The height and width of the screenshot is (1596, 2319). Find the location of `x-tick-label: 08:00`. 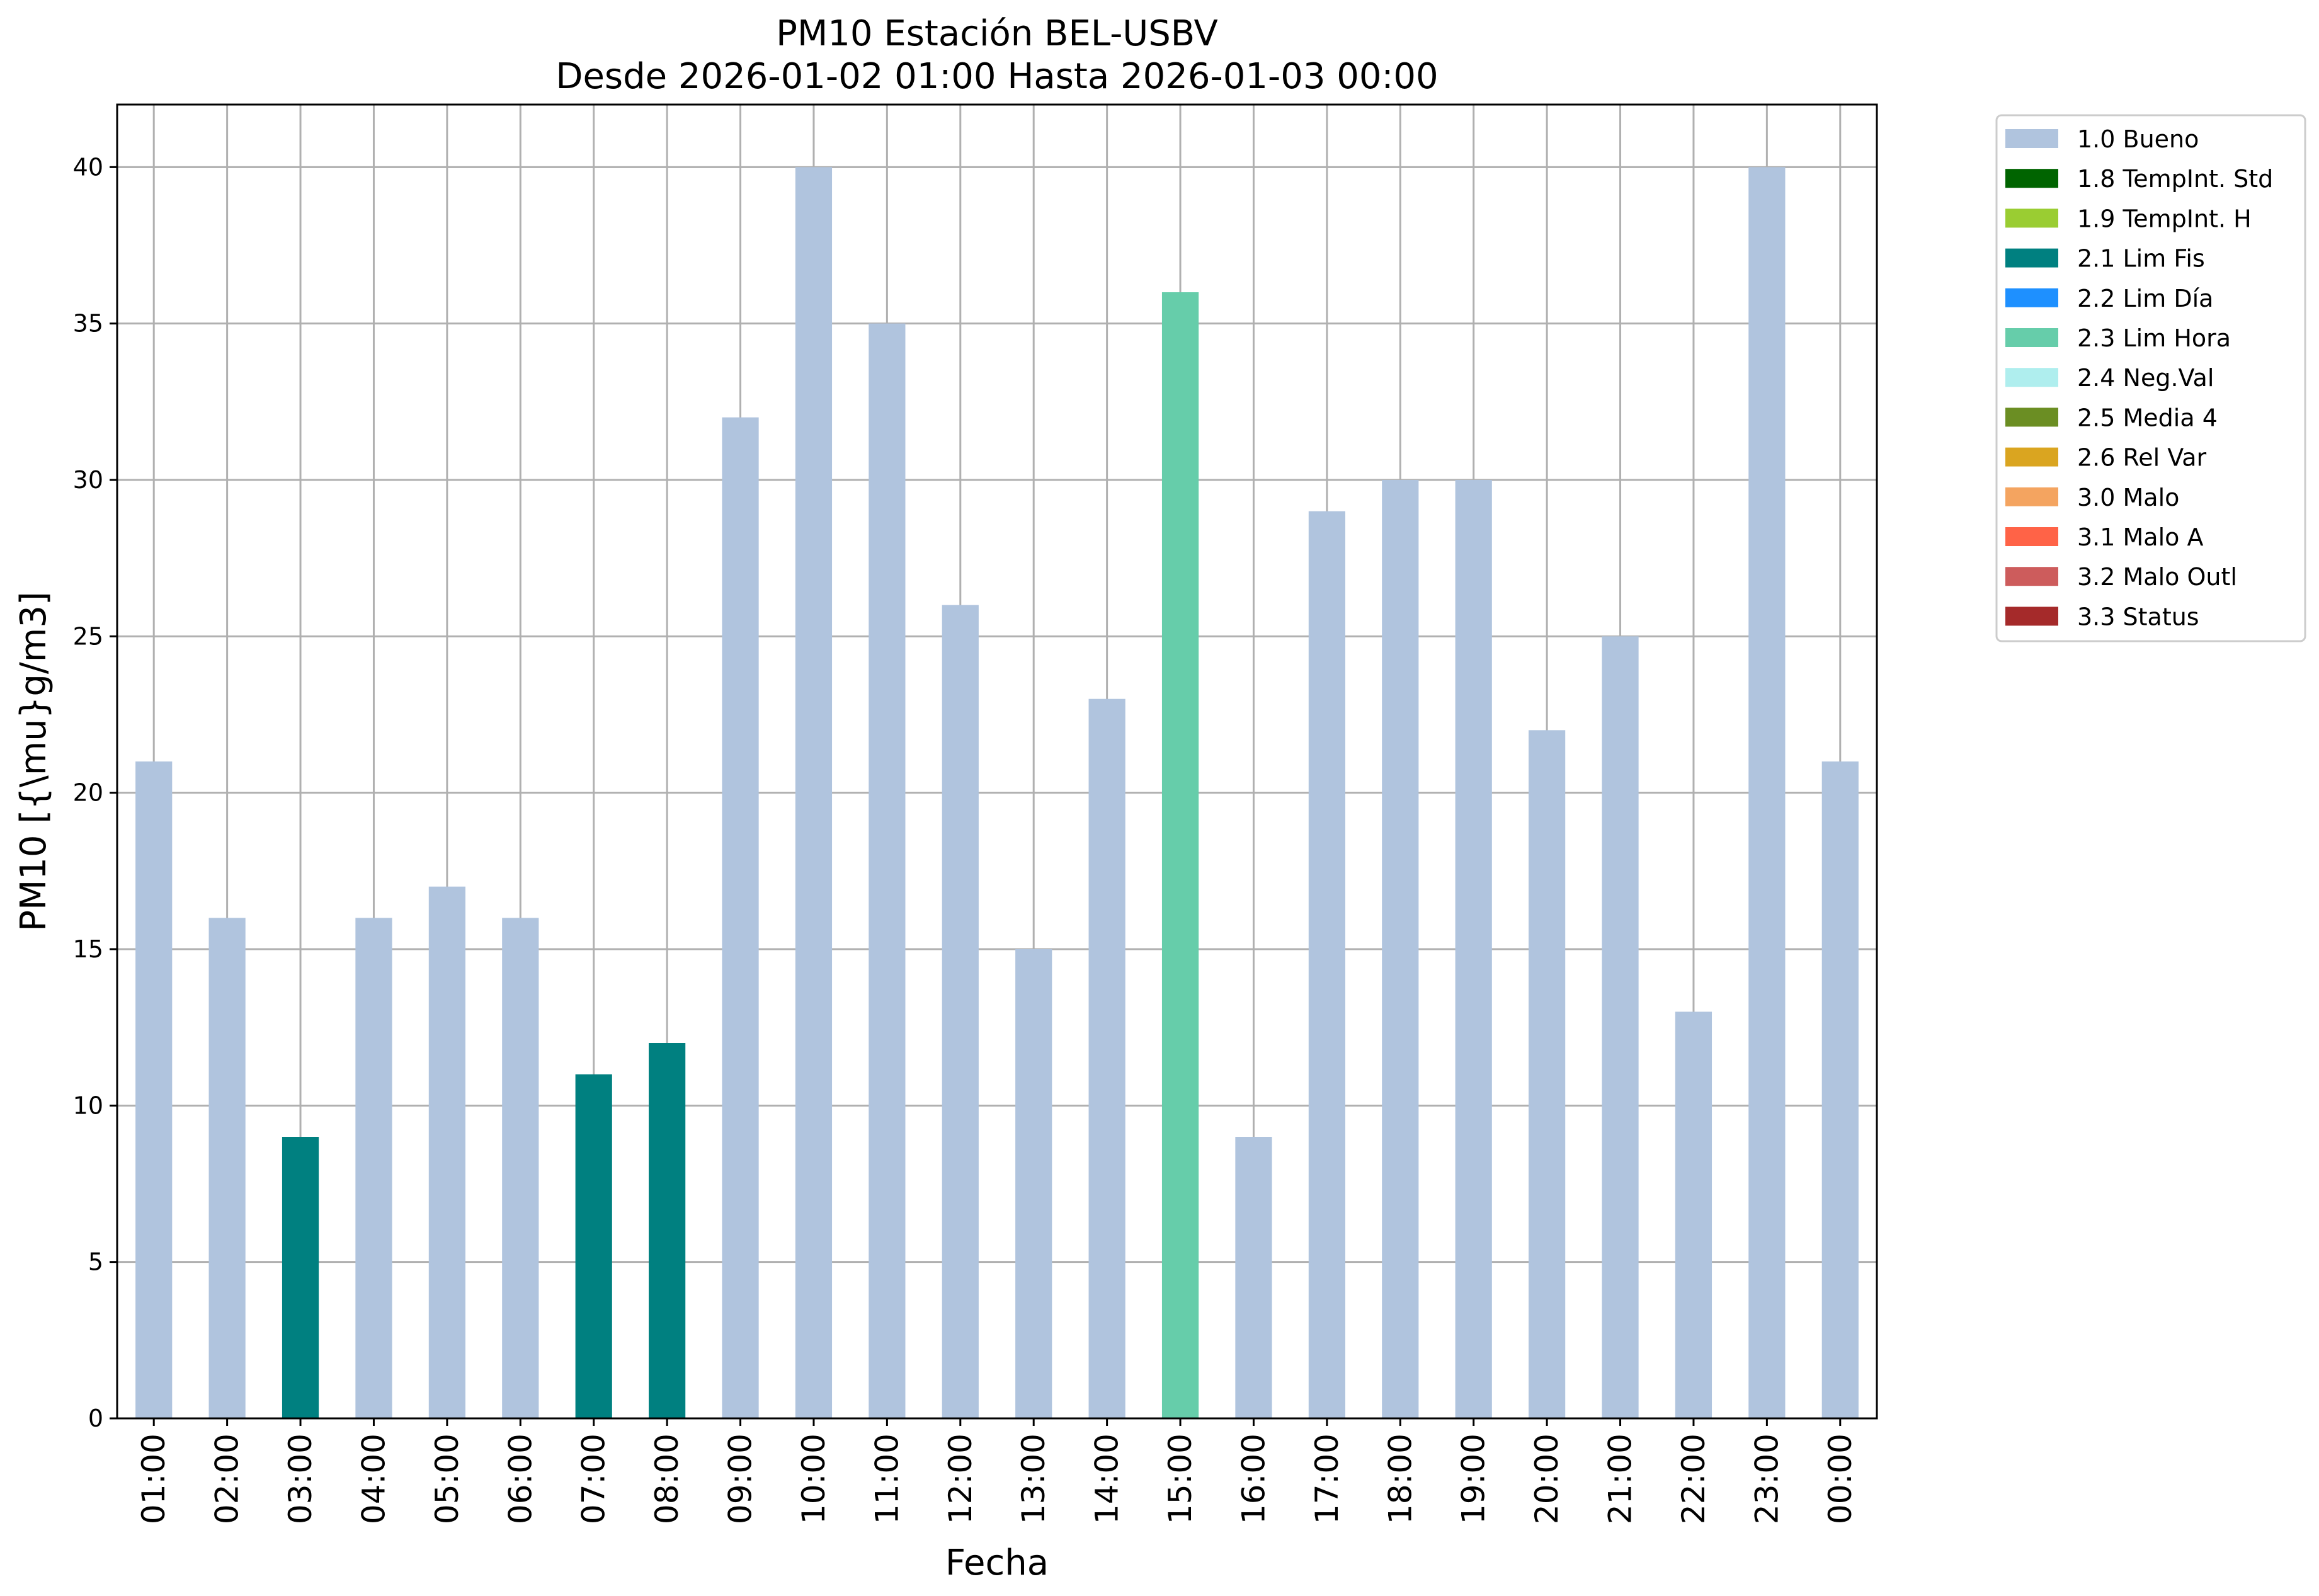

x-tick-label: 08:00 is located at coordinates (667, 1479).